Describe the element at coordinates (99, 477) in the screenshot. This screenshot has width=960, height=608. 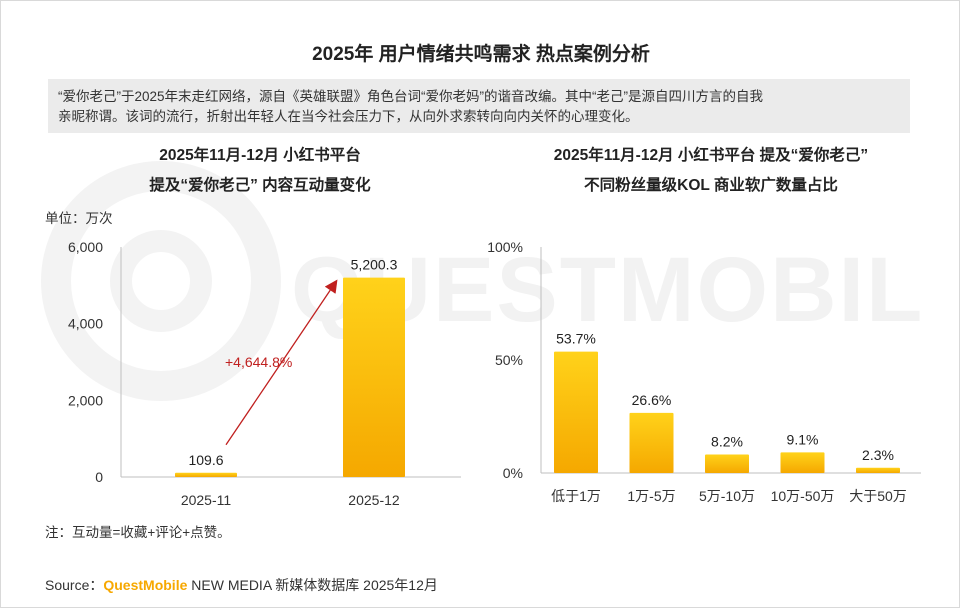
I see `y-tick-label: 0` at that location.